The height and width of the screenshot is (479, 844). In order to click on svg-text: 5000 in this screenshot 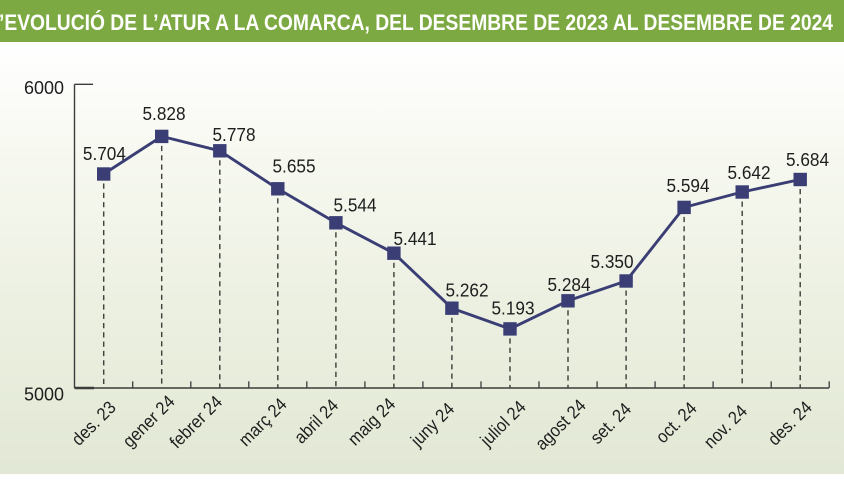, I will do `click(44, 394)`.